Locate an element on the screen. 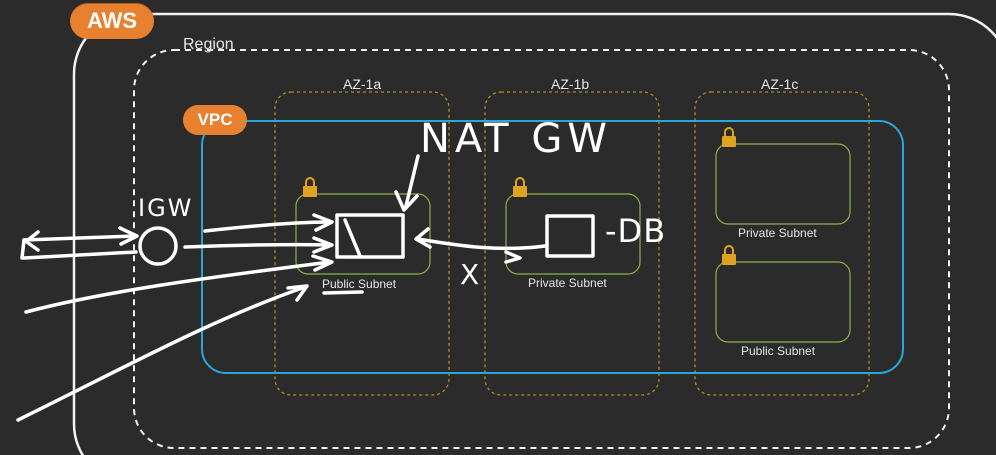 This screenshot has height=455, width=996. igw-annotation: IGW is located at coordinates (166, 208).